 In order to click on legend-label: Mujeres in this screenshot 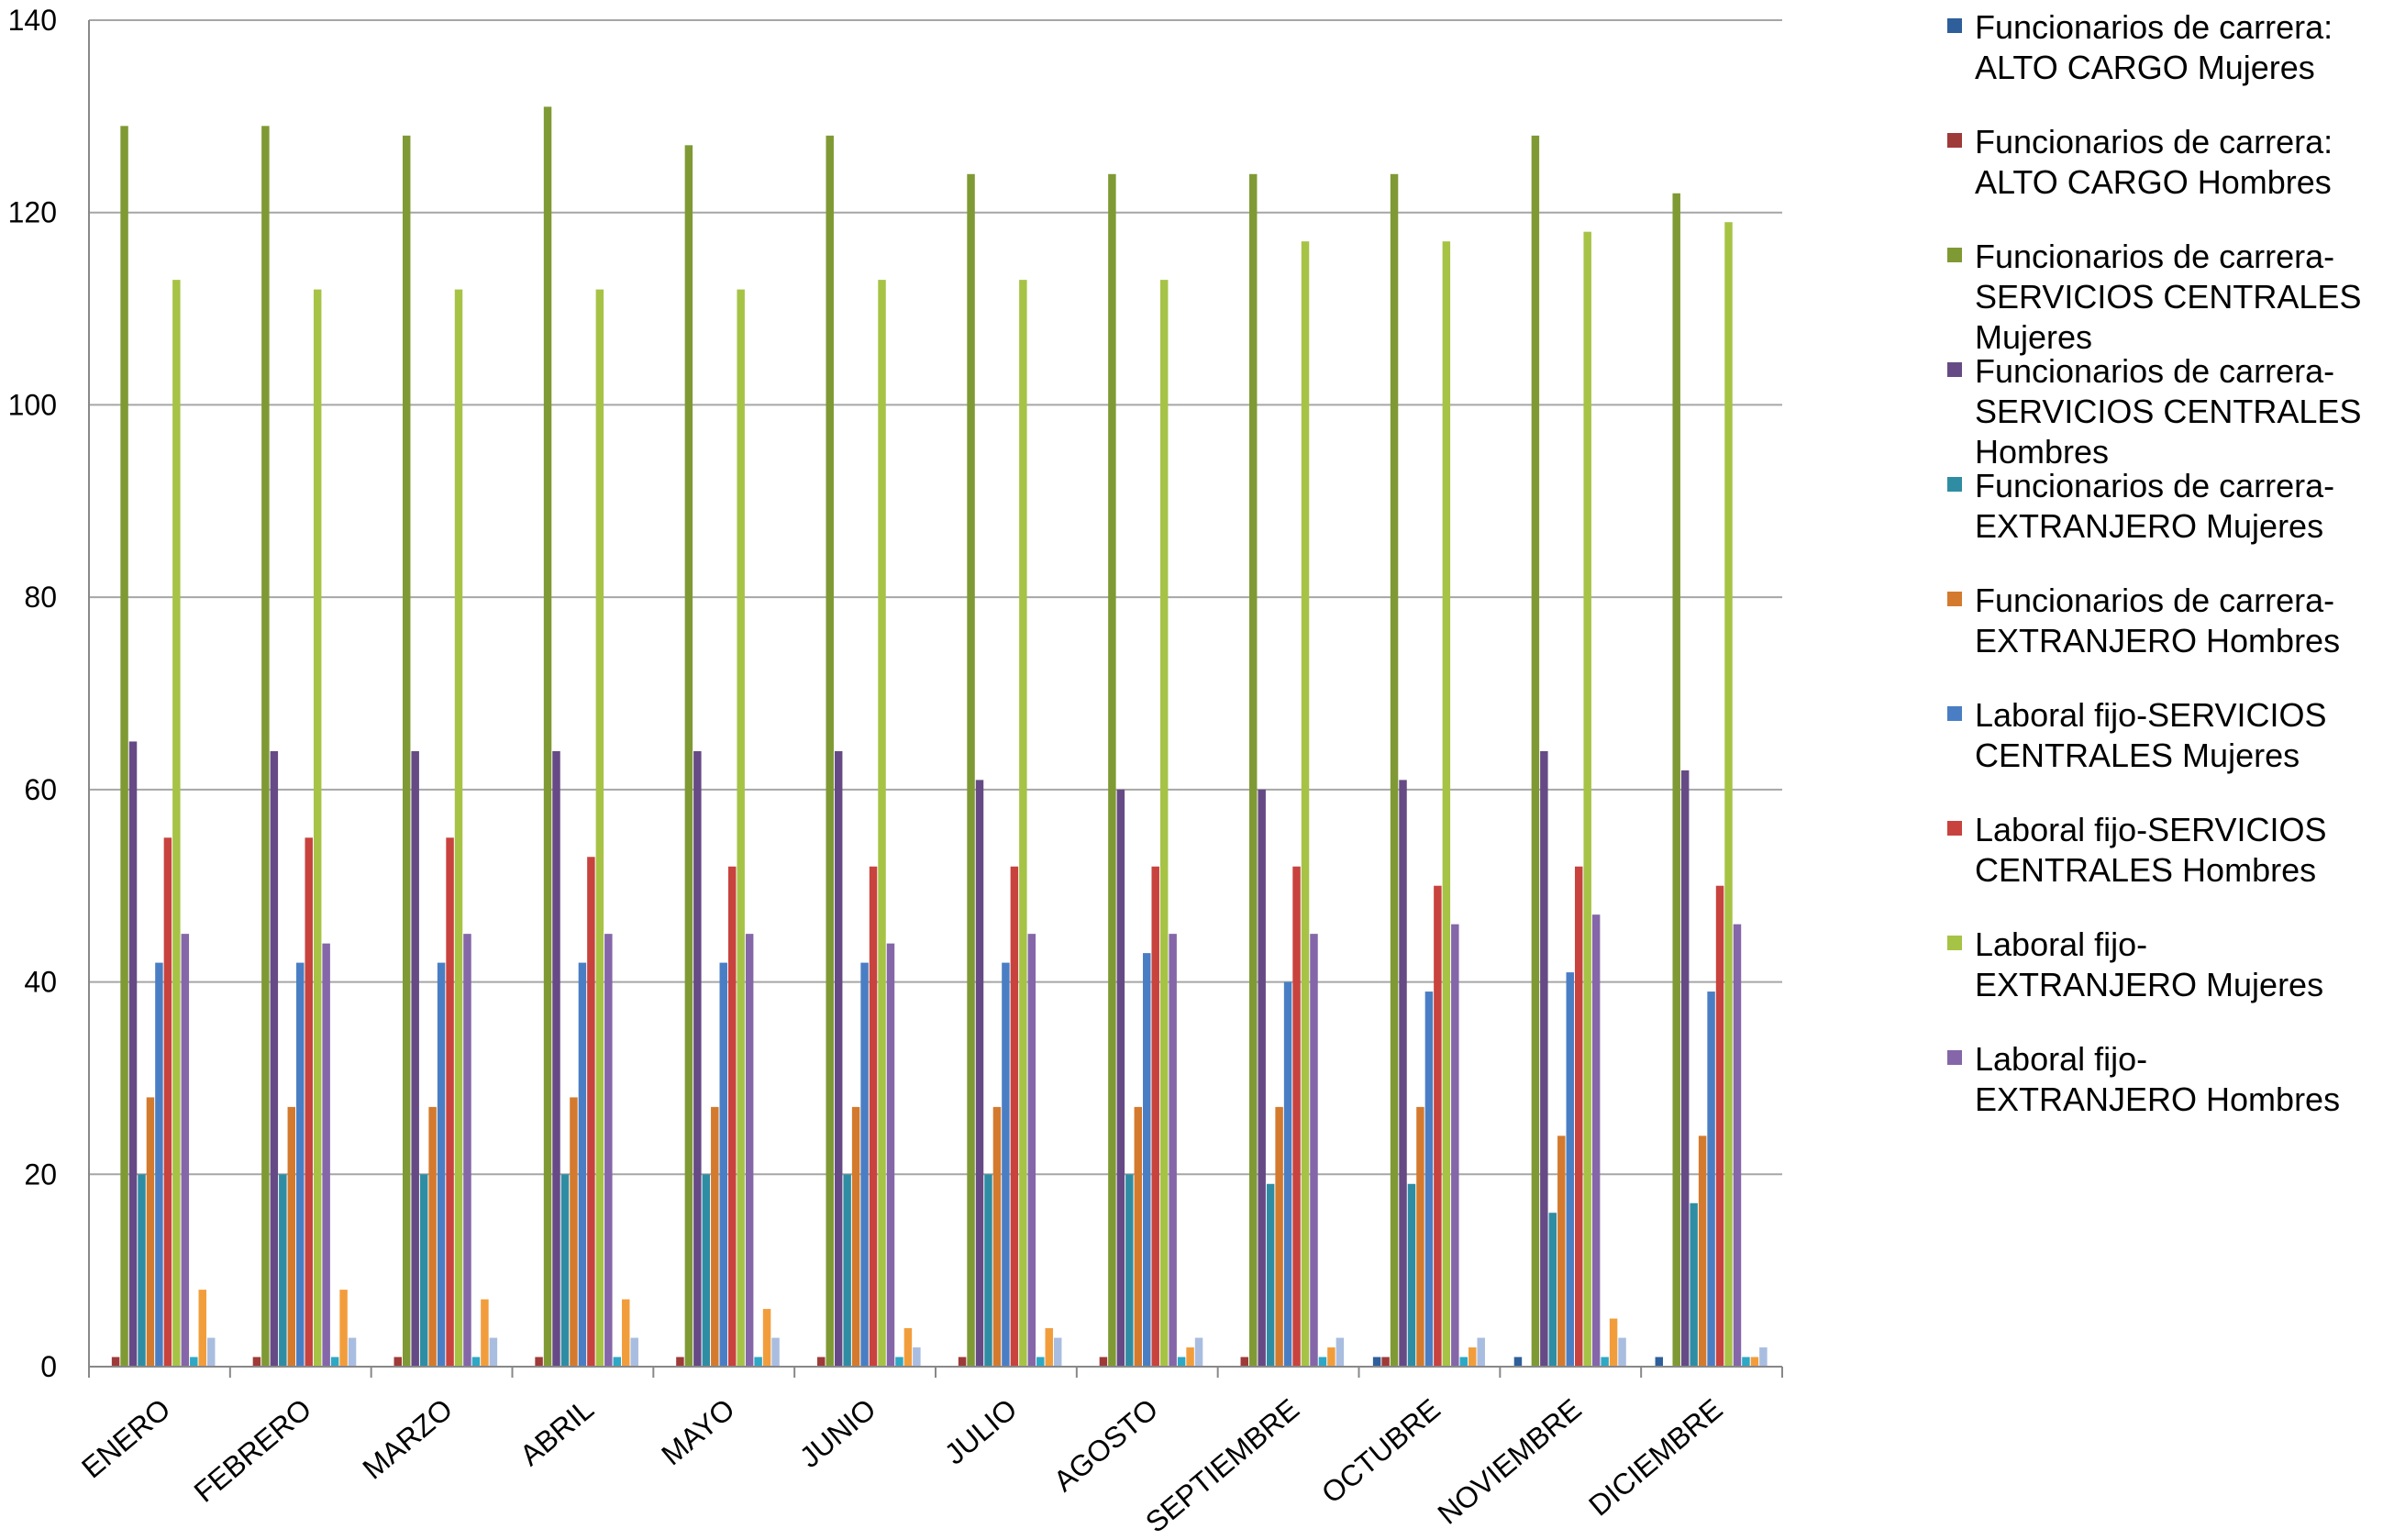, I will do `click(2033, 337)`.